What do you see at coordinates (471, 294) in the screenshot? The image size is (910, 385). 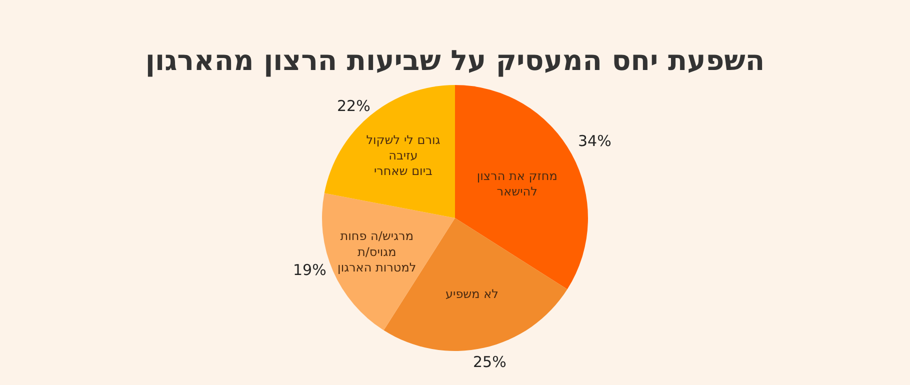 I see `slice-label: לא משפיע` at bounding box center [471, 294].